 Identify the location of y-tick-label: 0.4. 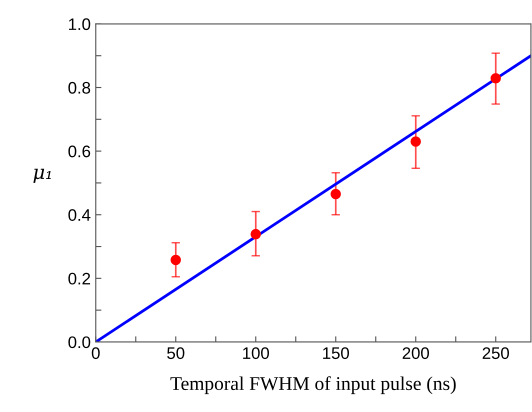
(79, 215).